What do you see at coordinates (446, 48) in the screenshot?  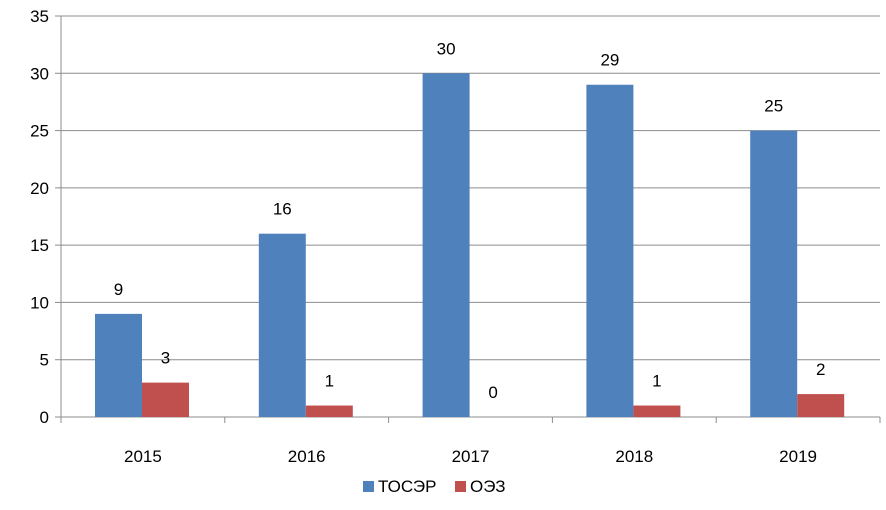 I see `data-label: 30` at bounding box center [446, 48].